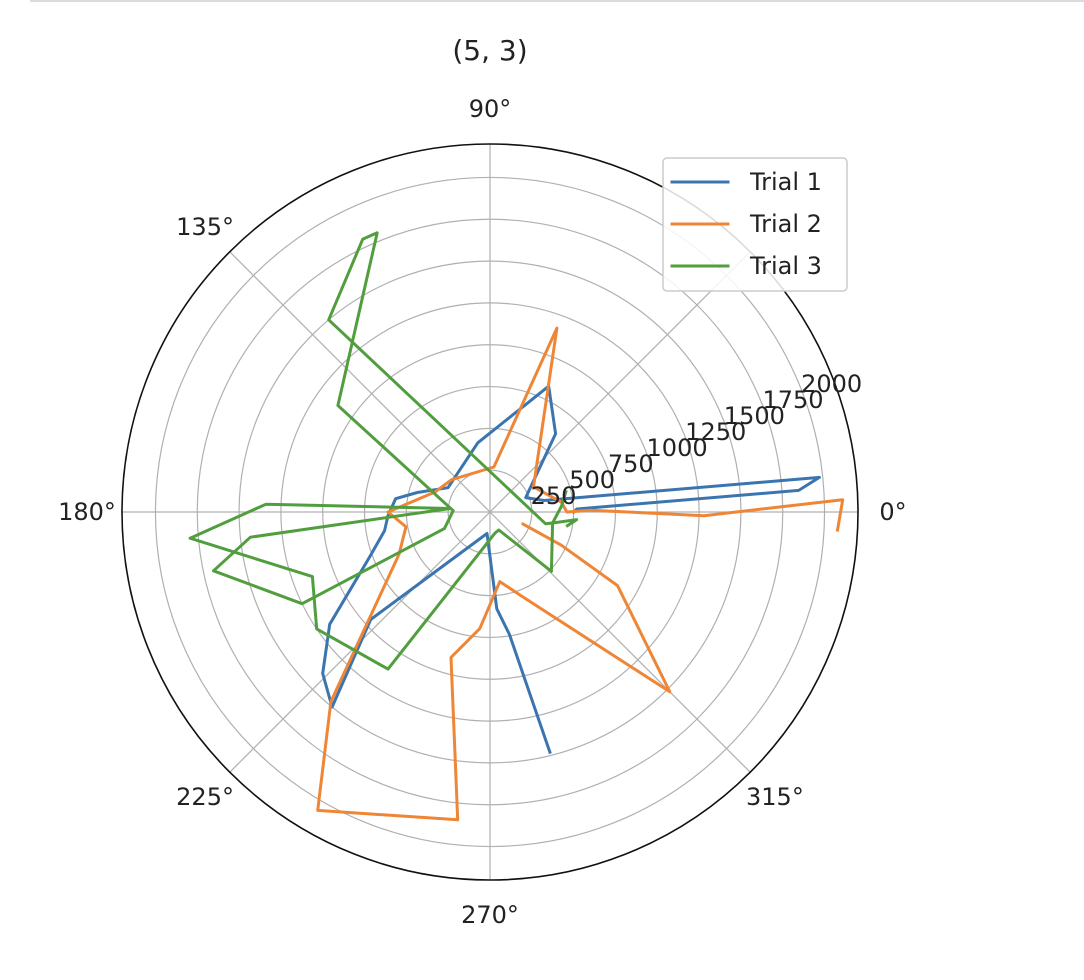  I want to click on legend-label-trial-3: Trial 3, so click(785, 266).